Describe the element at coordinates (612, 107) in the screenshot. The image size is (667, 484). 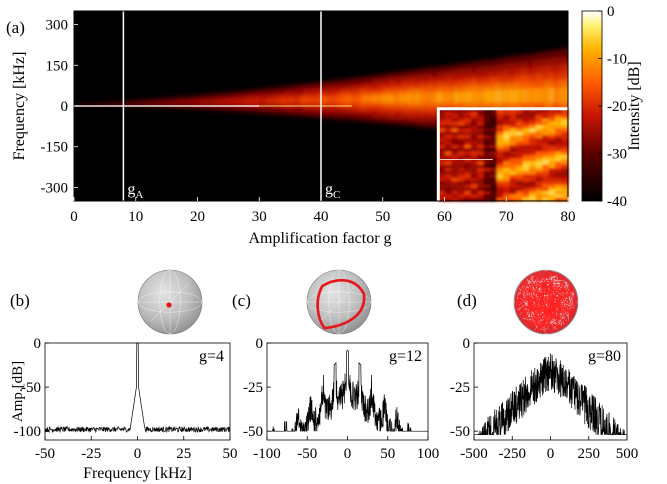
I see `colorbar: 0 -10 -20 -30 -40 Intensity [dB]` at that location.